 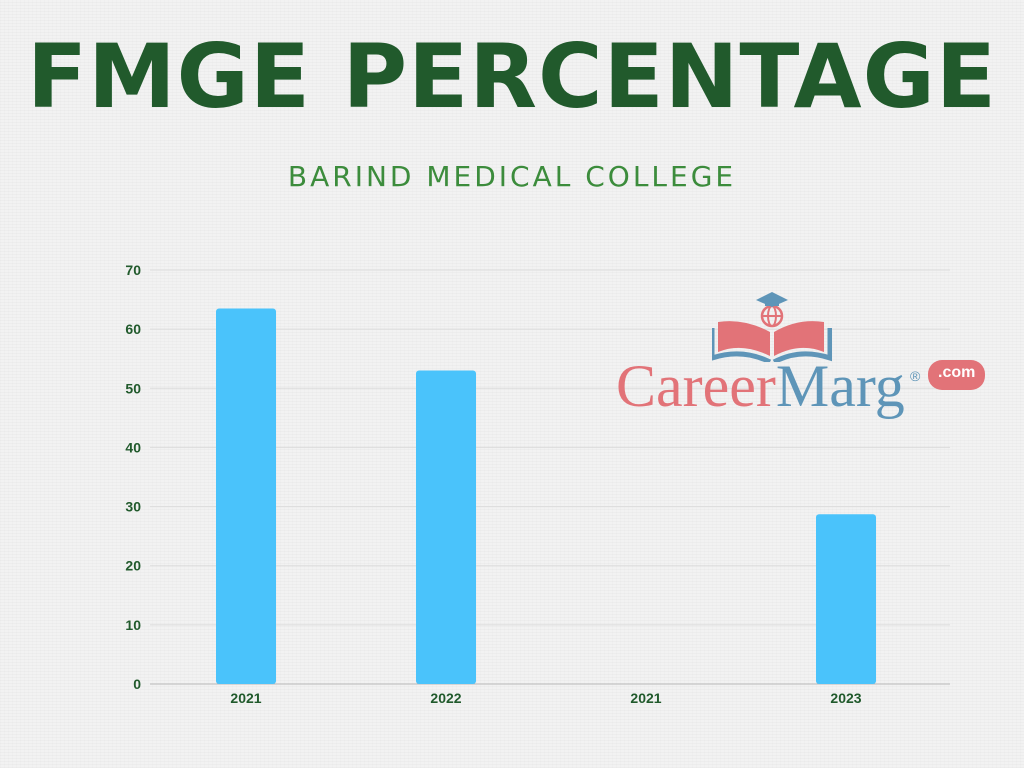 I want to click on y-tick-label: 30, so click(x=133, y=507).